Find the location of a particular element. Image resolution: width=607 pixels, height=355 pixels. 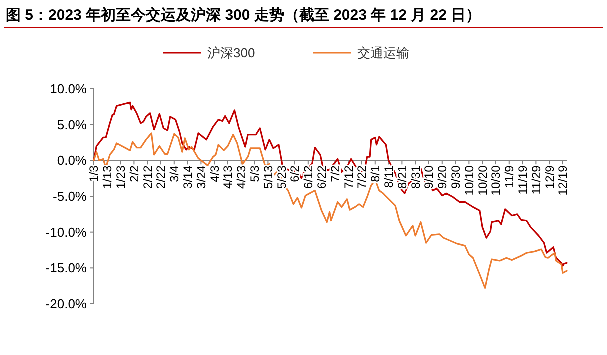

x-tick-label: 2/22 is located at coordinates (161, 177).